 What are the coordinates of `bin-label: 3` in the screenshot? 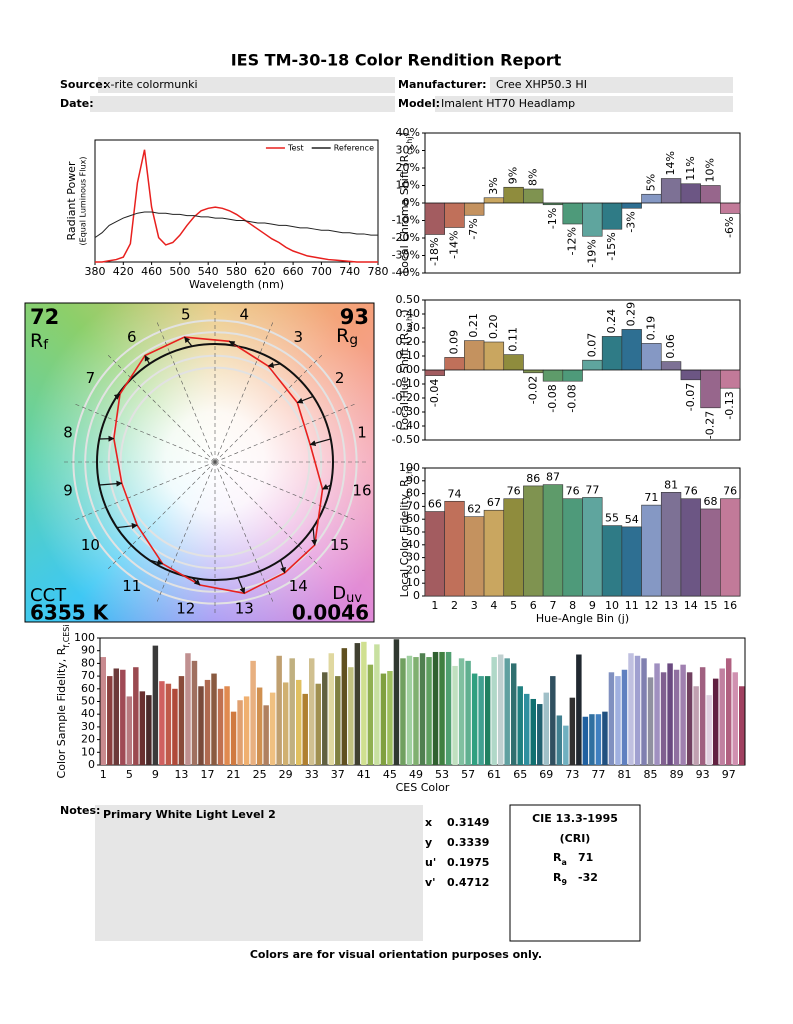 It's located at (298, 337).